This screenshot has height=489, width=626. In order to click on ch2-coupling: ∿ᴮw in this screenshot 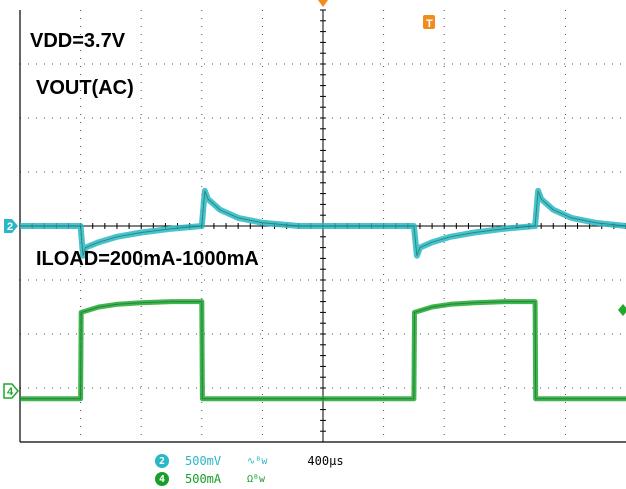, I will do `click(257, 461)`.